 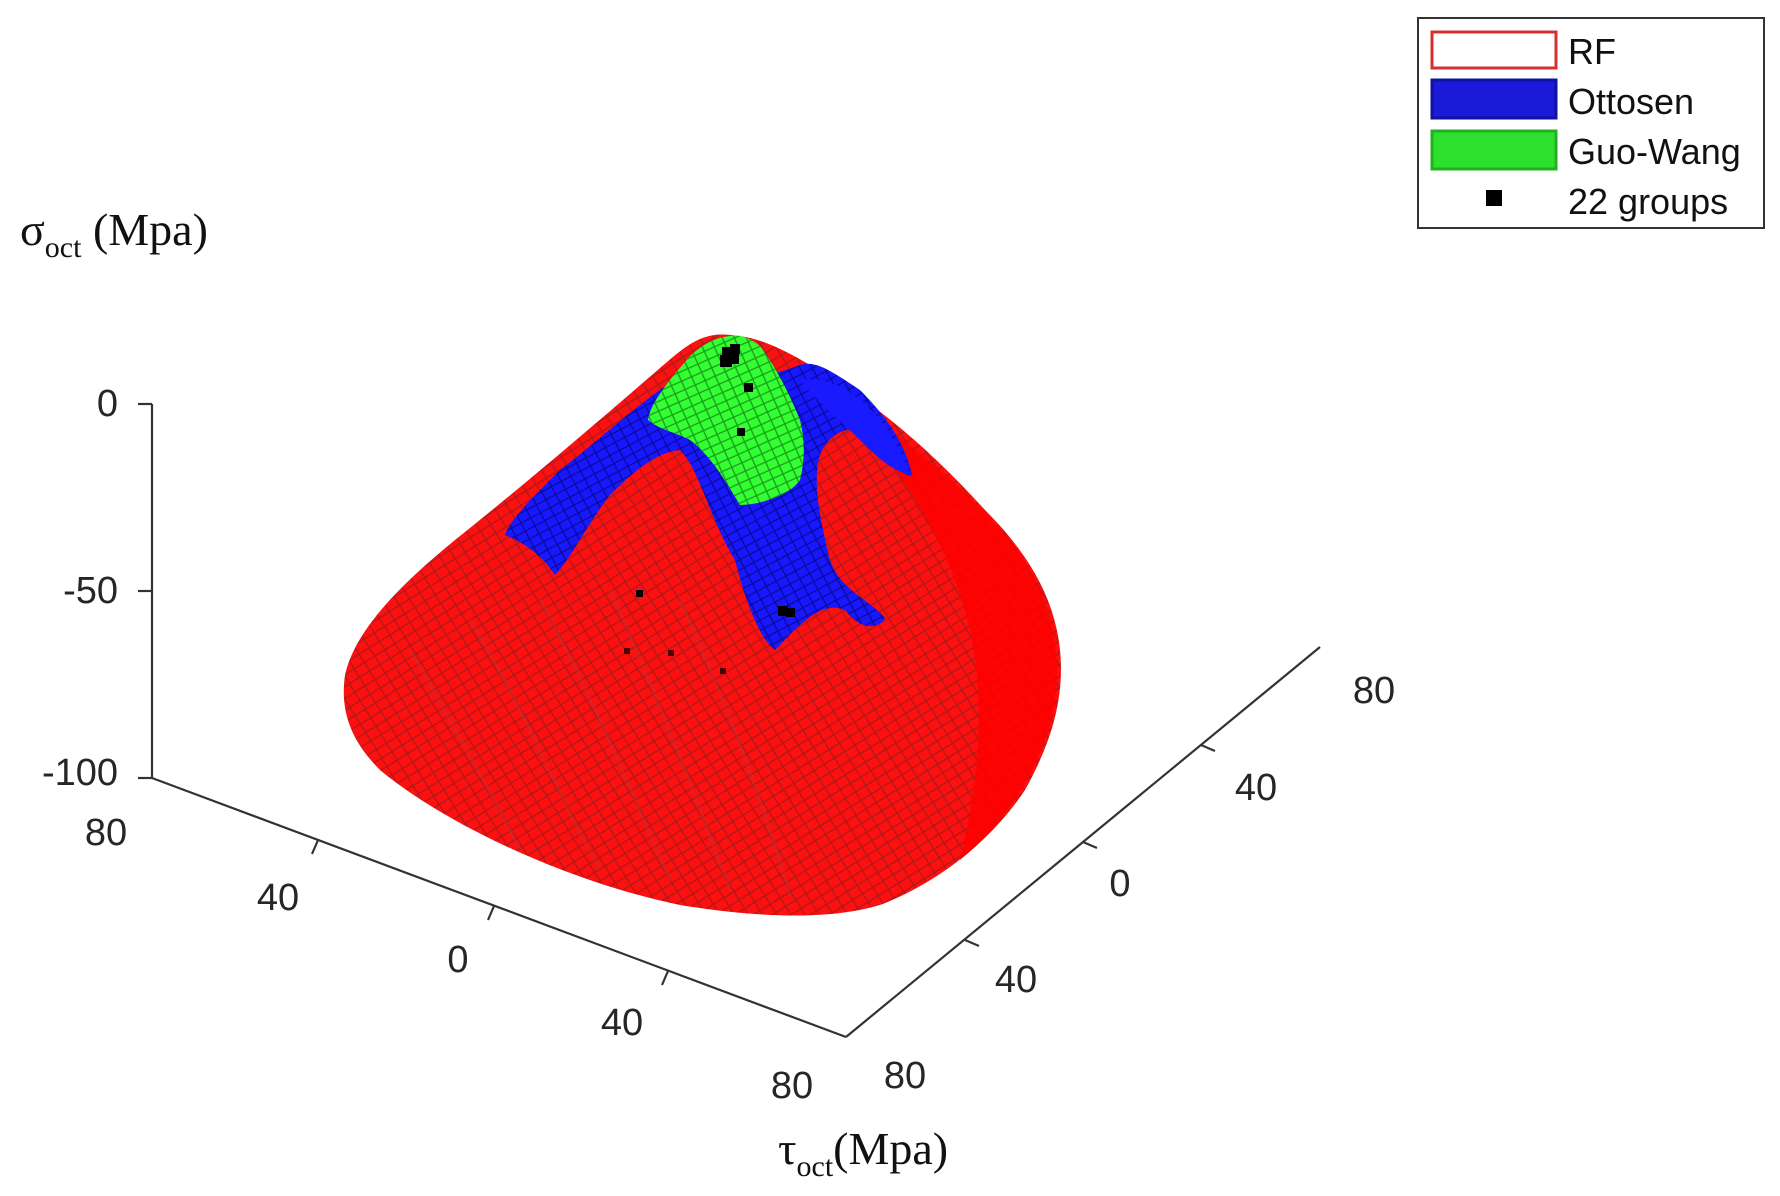 I want to click on z-axis-title: σoct (Mpa), so click(x=114, y=234).